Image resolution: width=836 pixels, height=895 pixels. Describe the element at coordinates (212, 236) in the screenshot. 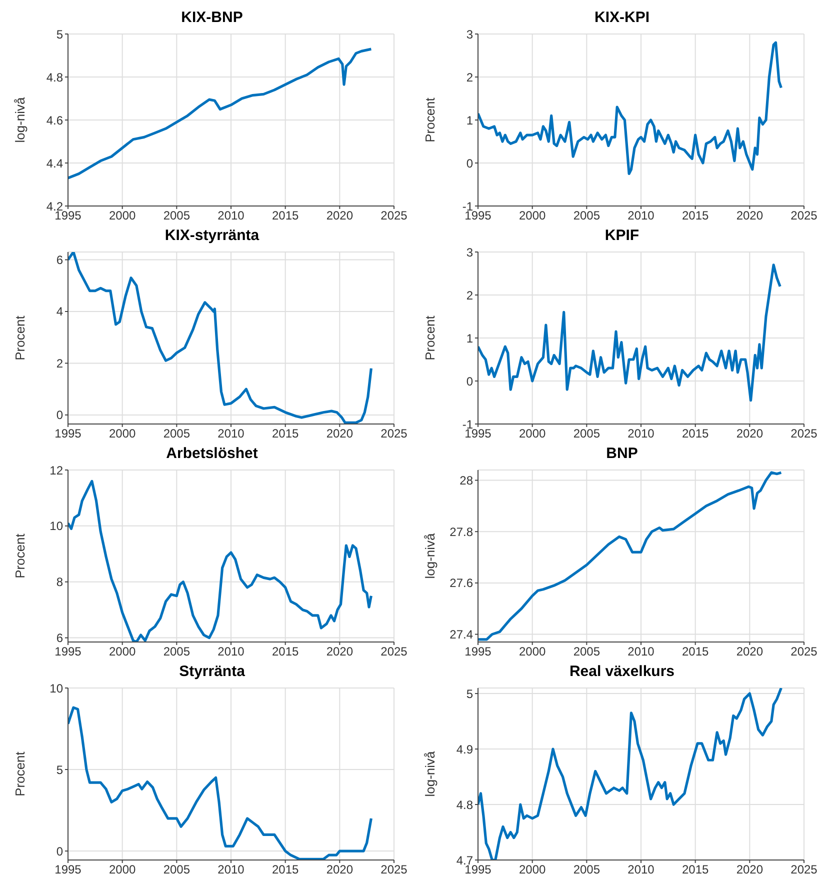

I see `chart-title: KIX-styrränta` at that location.